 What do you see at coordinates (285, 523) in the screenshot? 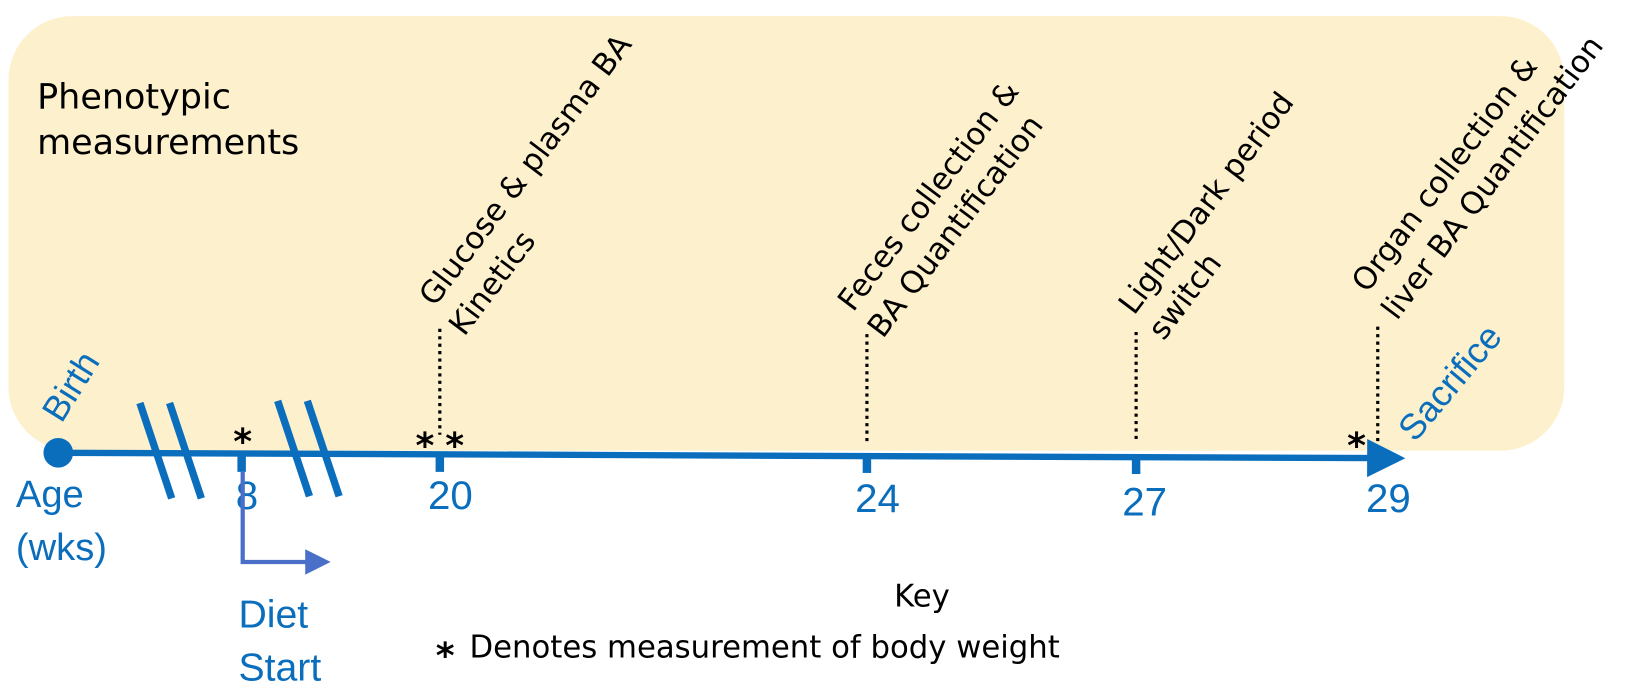
I see `diet-arrow` at bounding box center [285, 523].